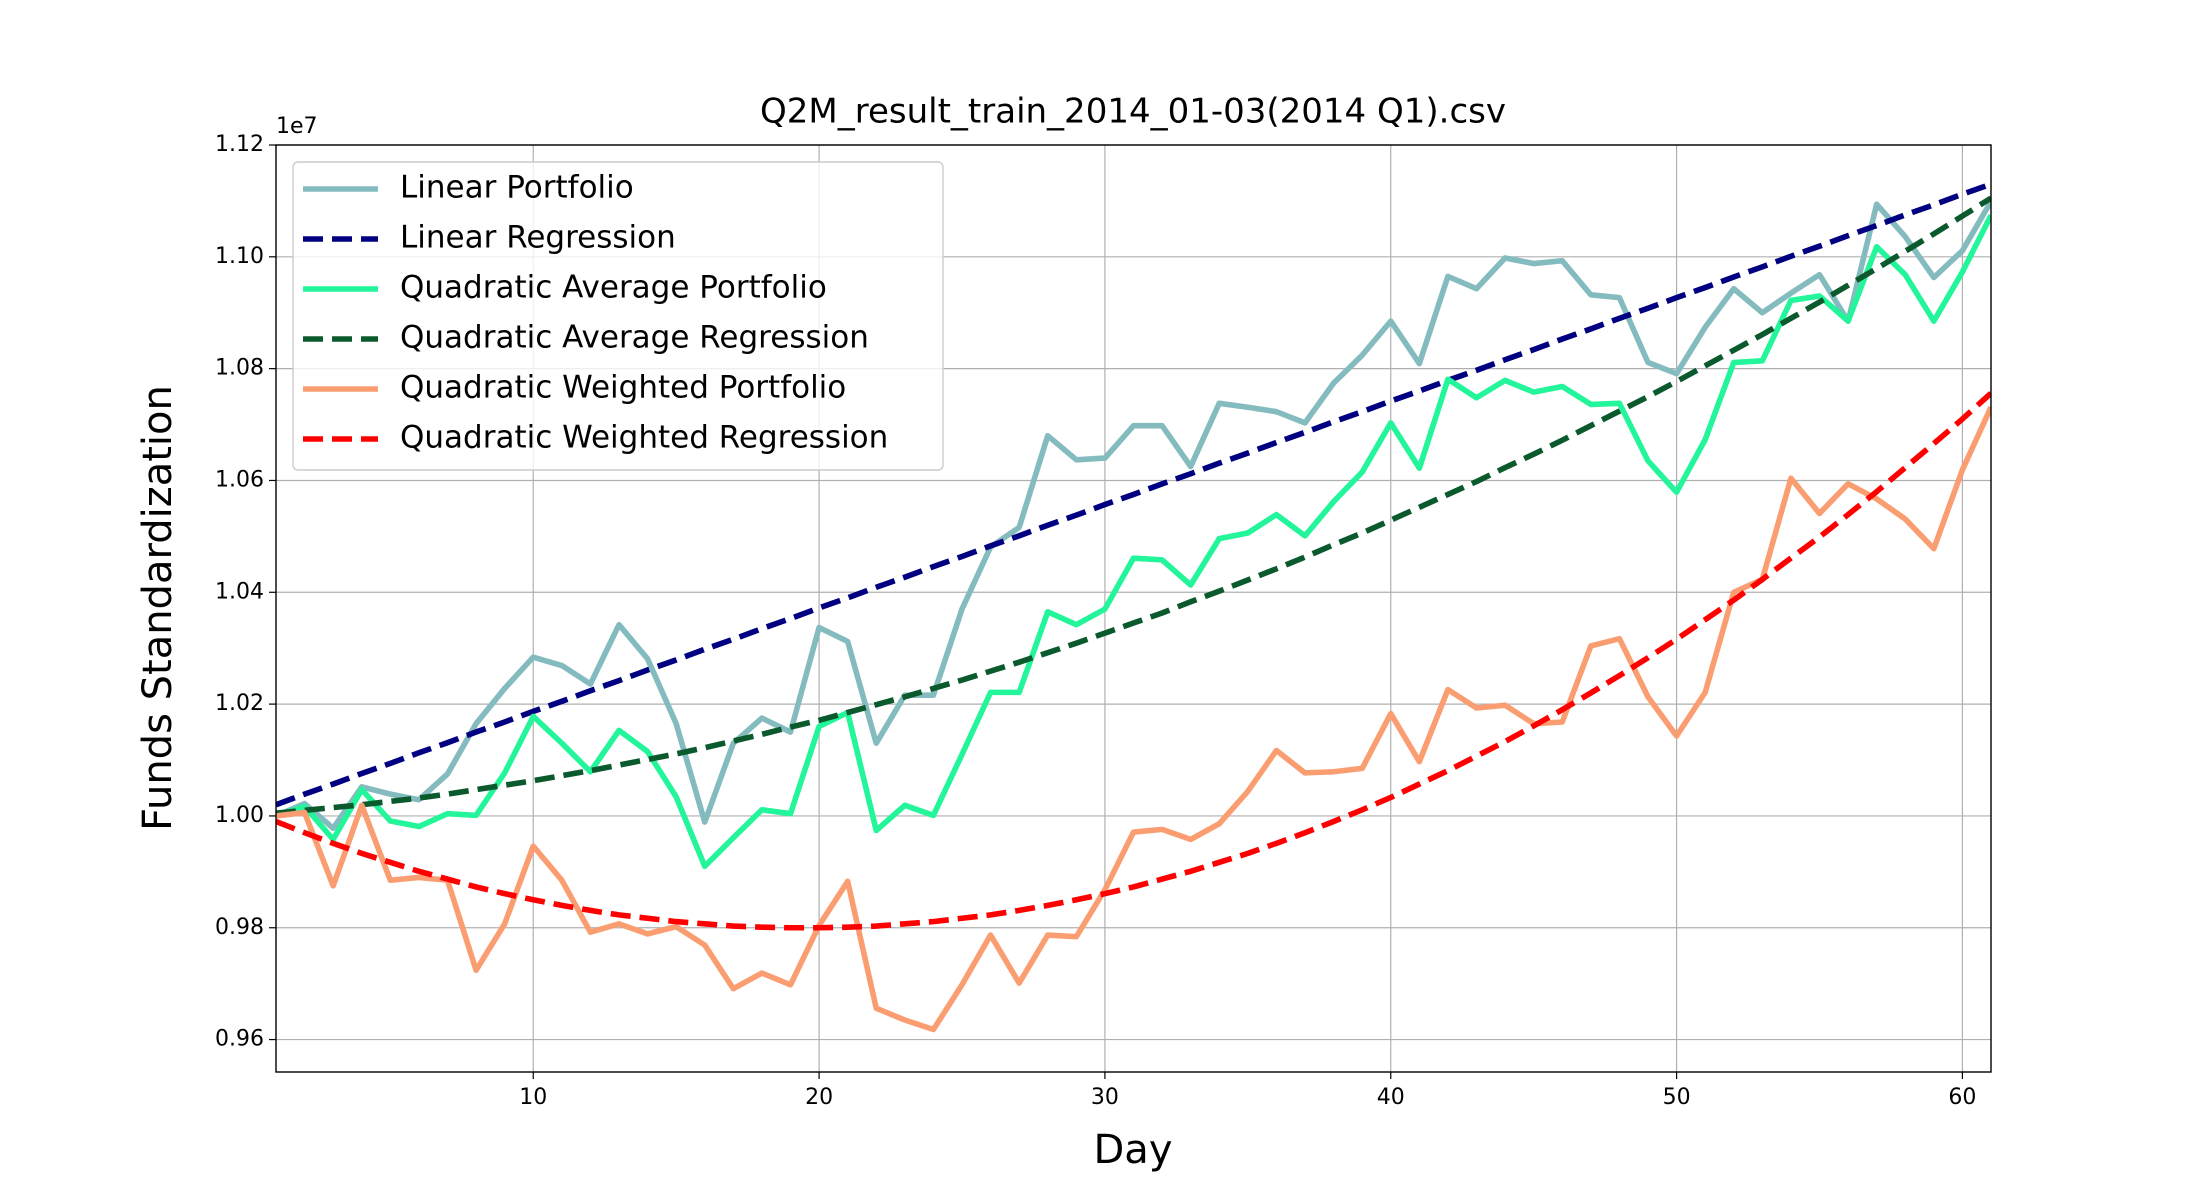 This screenshot has width=2200, height=1200. Describe the element at coordinates (819, 1097) in the screenshot. I see `x-tick-label: 20` at that location.